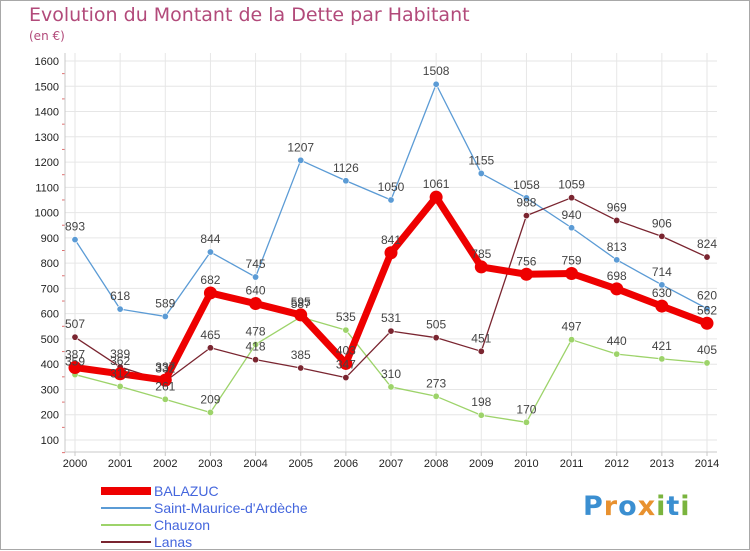 The height and width of the screenshot is (551, 750). I want to click on data-label-chauzon: 478, so click(256, 331).